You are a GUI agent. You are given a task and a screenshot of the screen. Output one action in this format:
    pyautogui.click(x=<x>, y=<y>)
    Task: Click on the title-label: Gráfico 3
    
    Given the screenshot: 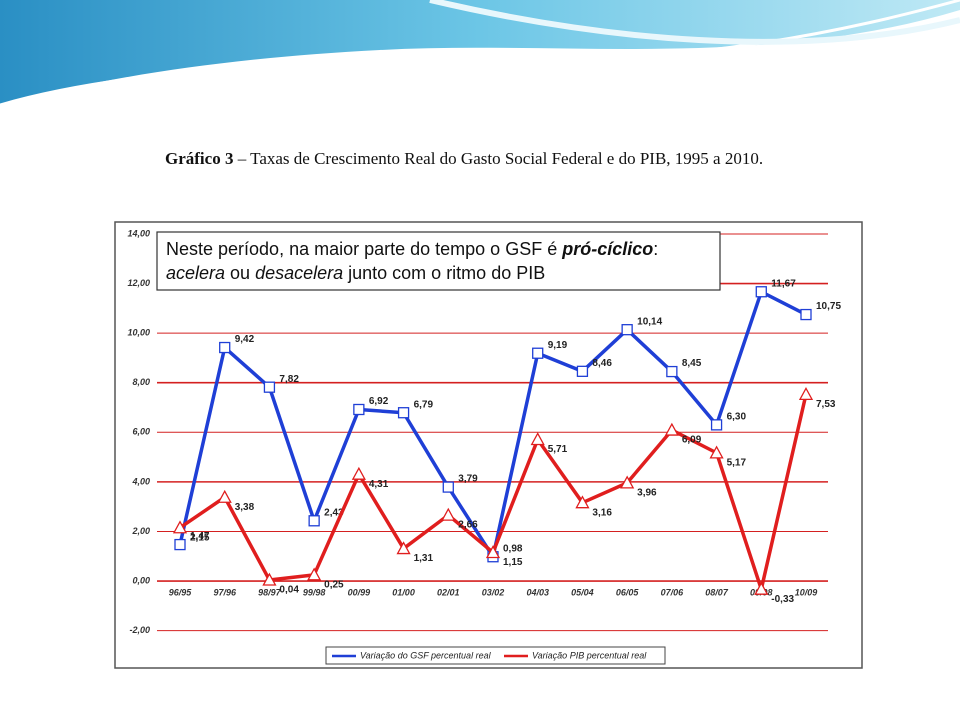 What is the action you would take?
    pyautogui.click(x=199, y=158)
    